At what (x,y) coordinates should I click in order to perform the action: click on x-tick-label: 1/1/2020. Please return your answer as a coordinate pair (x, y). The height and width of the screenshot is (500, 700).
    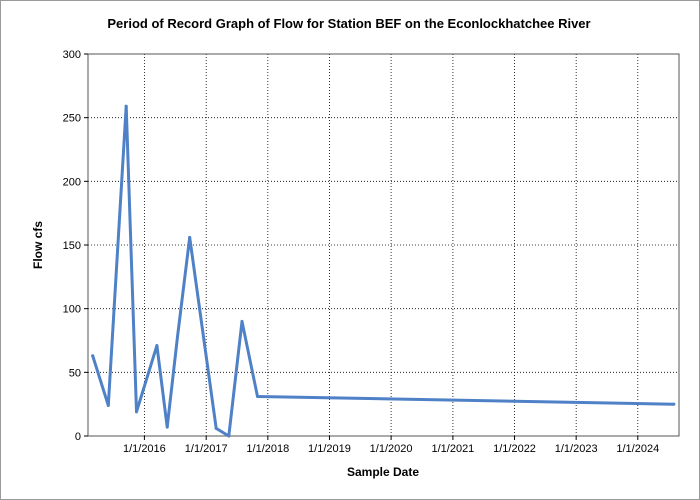
    Looking at the image, I should click on (391, 449).